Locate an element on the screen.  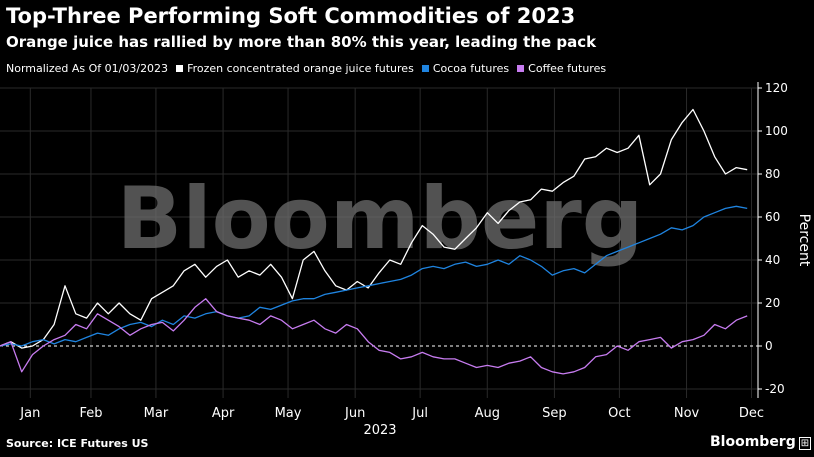
x-axis-year-label: 2023 is located at coordinates (379, 430).